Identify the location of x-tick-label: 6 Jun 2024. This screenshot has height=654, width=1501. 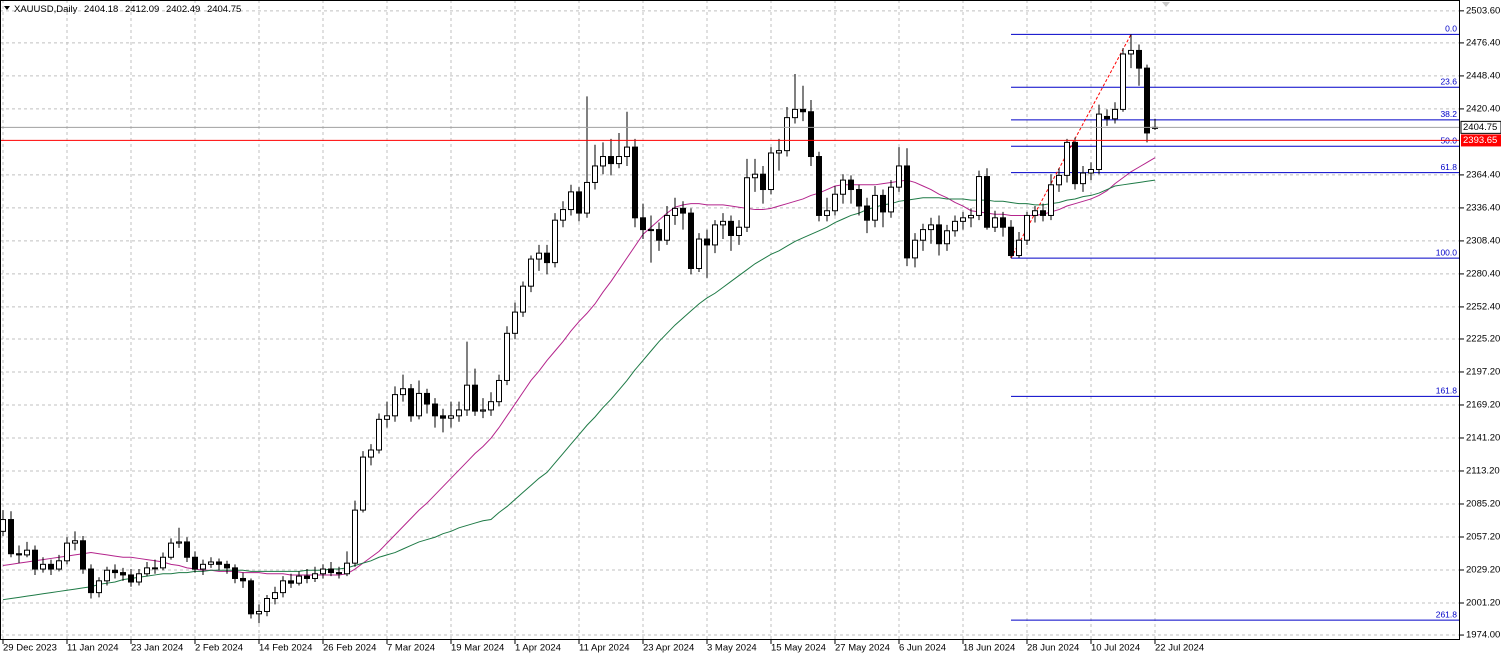
(922, 648).